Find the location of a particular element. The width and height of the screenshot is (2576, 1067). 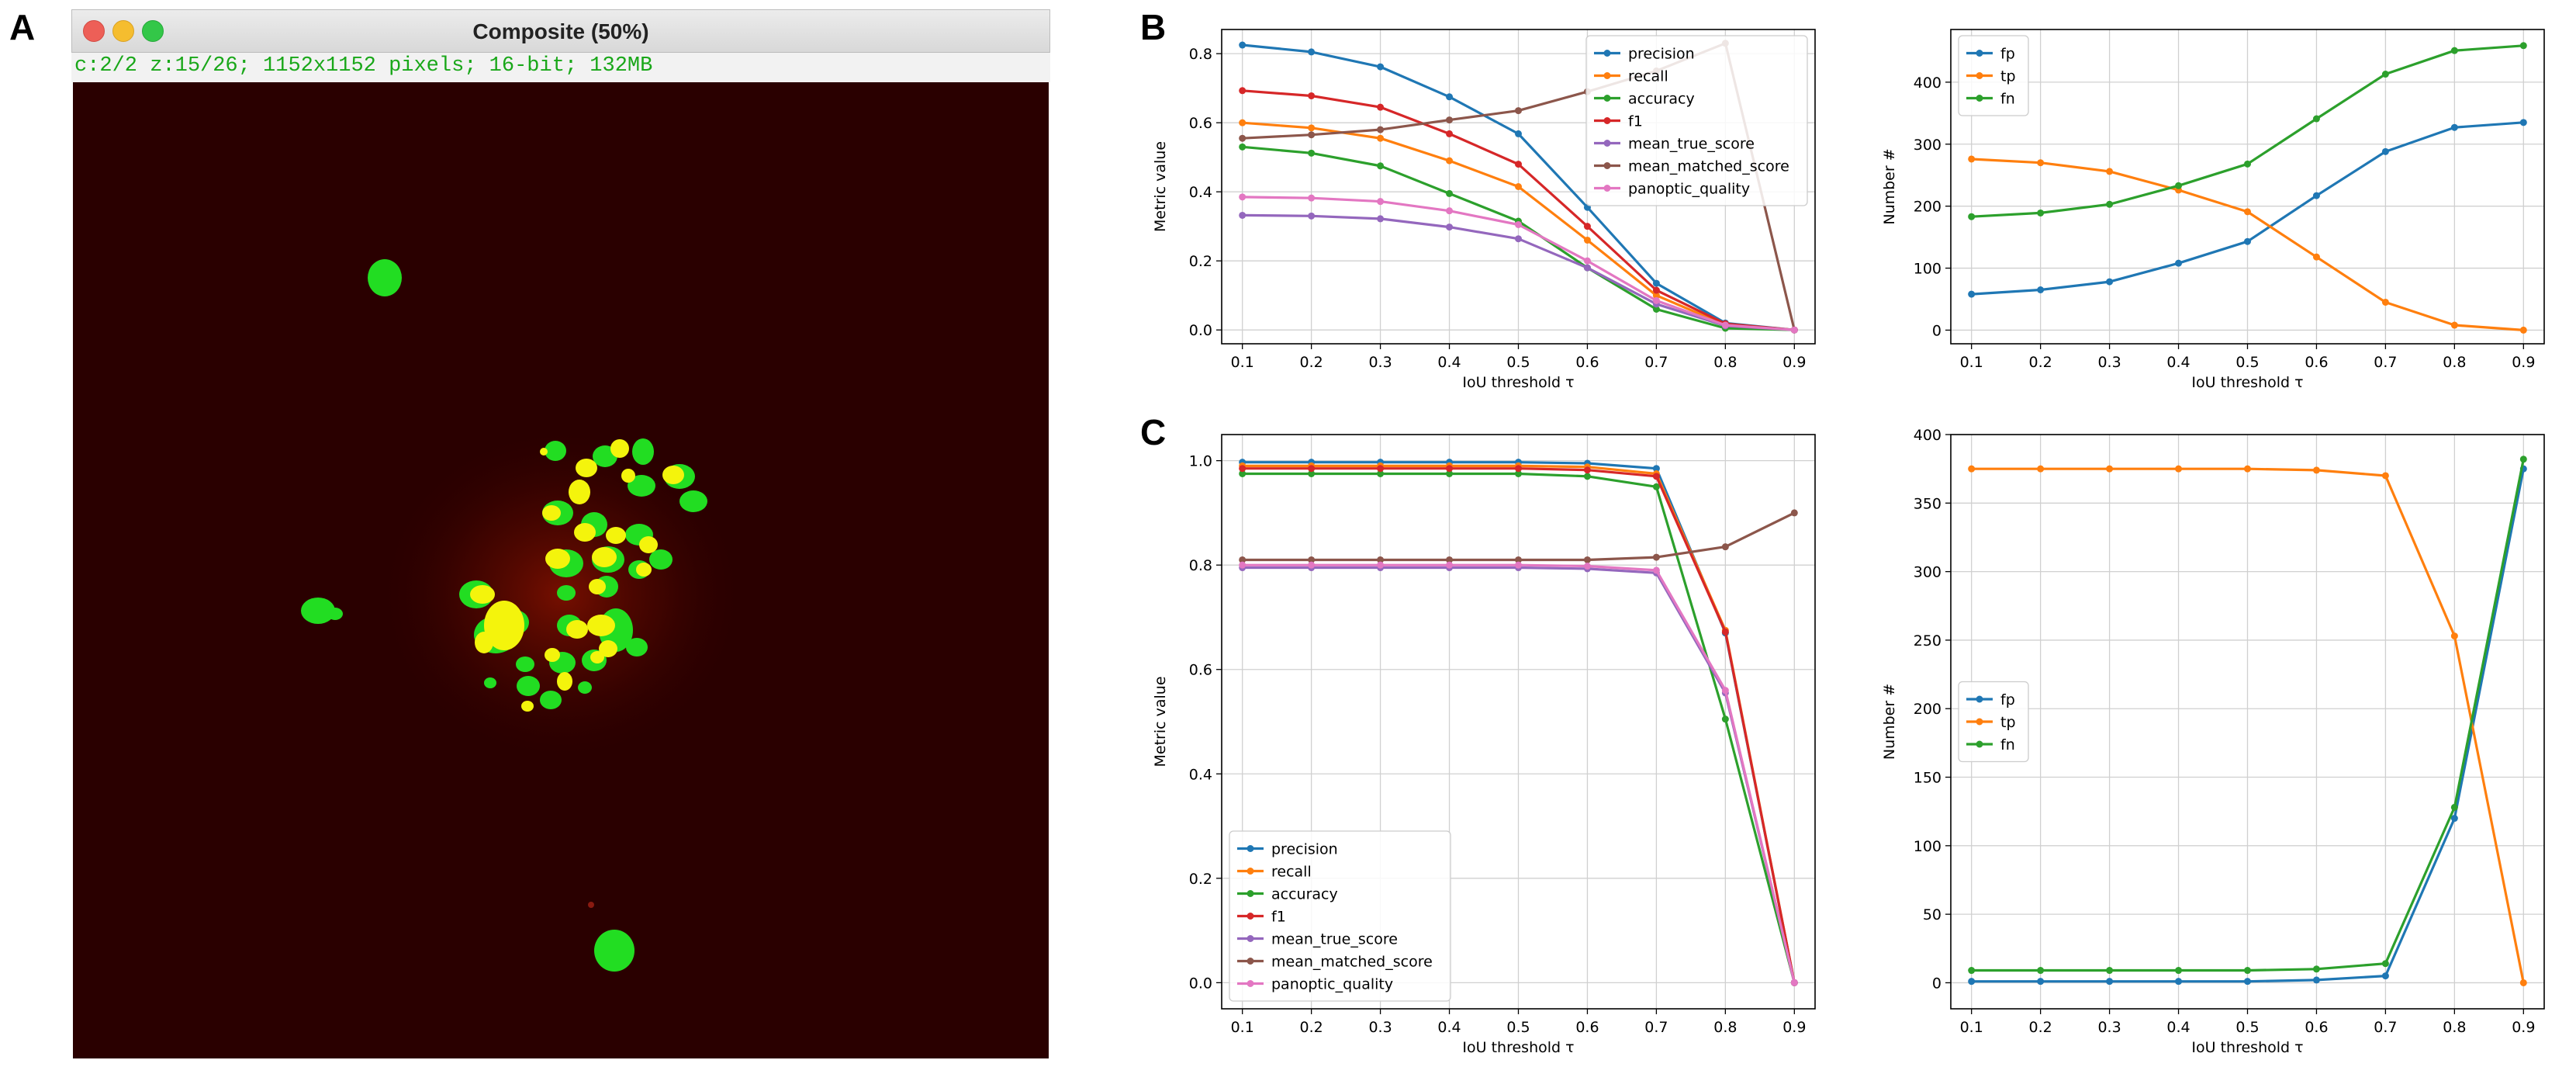

window-titlebar: Composite (50%) is located at coordinates (560, 31).